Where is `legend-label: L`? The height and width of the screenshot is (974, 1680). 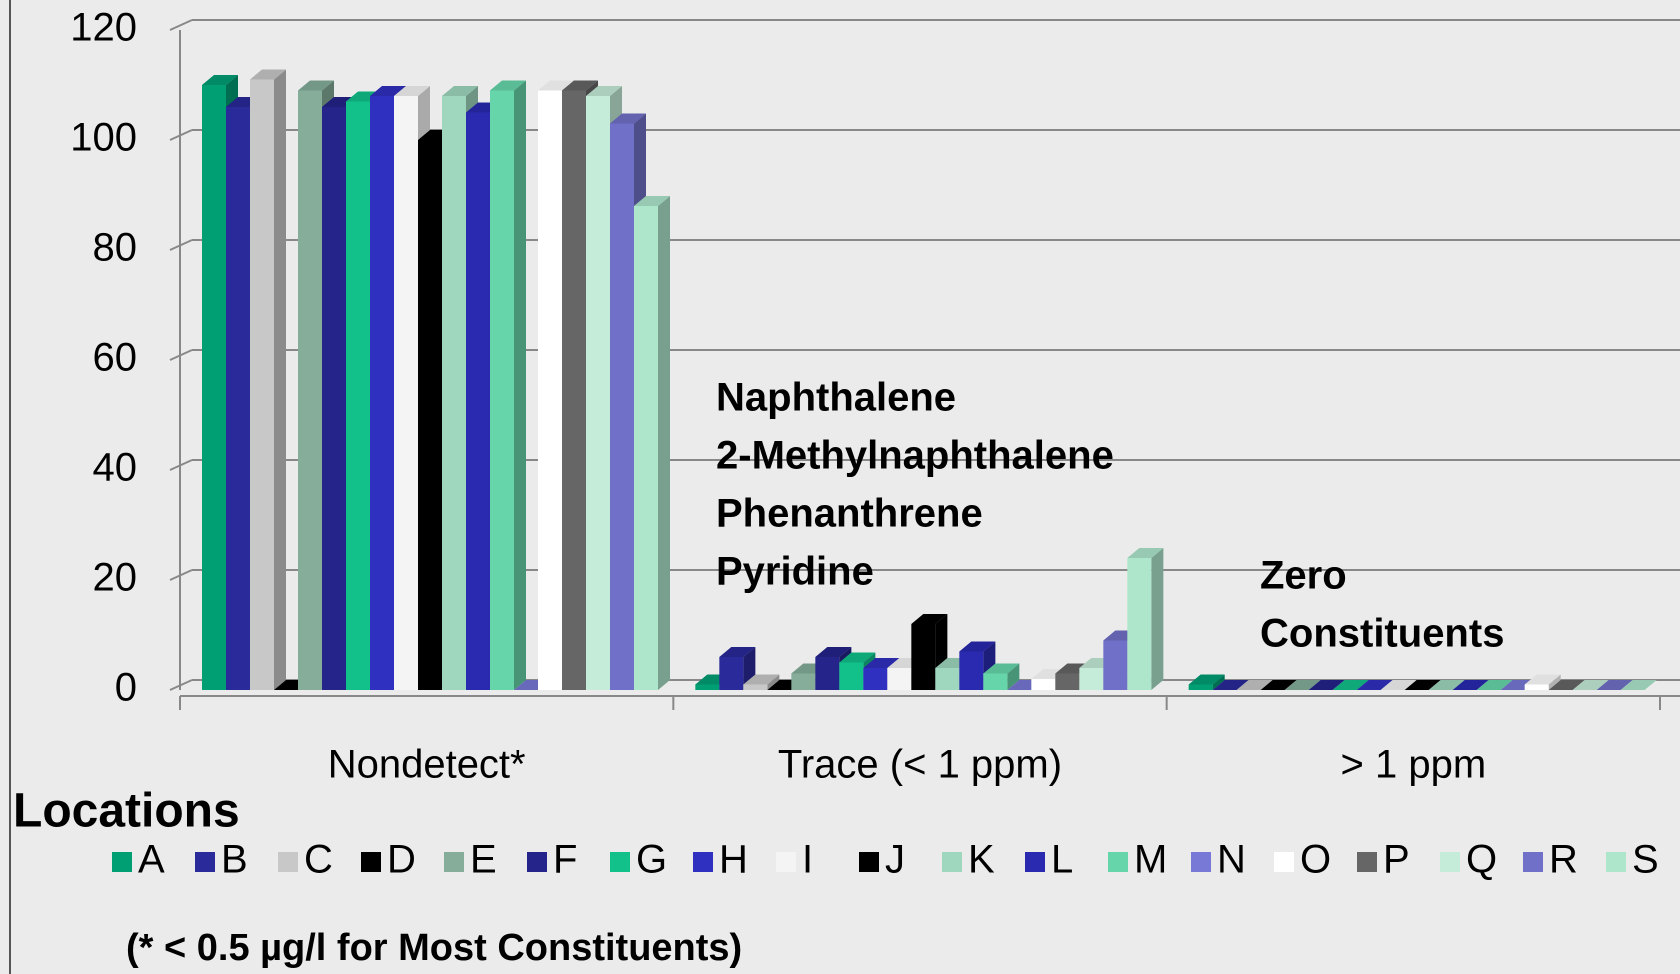
legend-label: L is located at coordinates (1062, 860).